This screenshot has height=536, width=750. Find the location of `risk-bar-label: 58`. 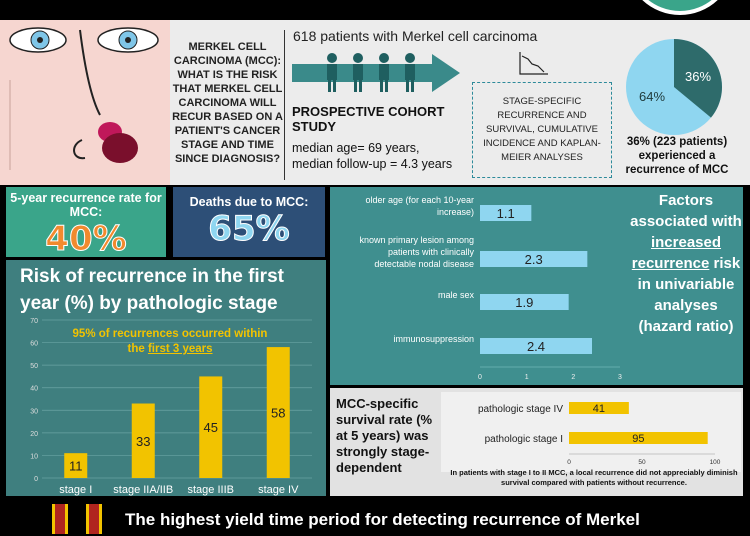

risk-bar-label: 58 is located at coordinates (278, 413).